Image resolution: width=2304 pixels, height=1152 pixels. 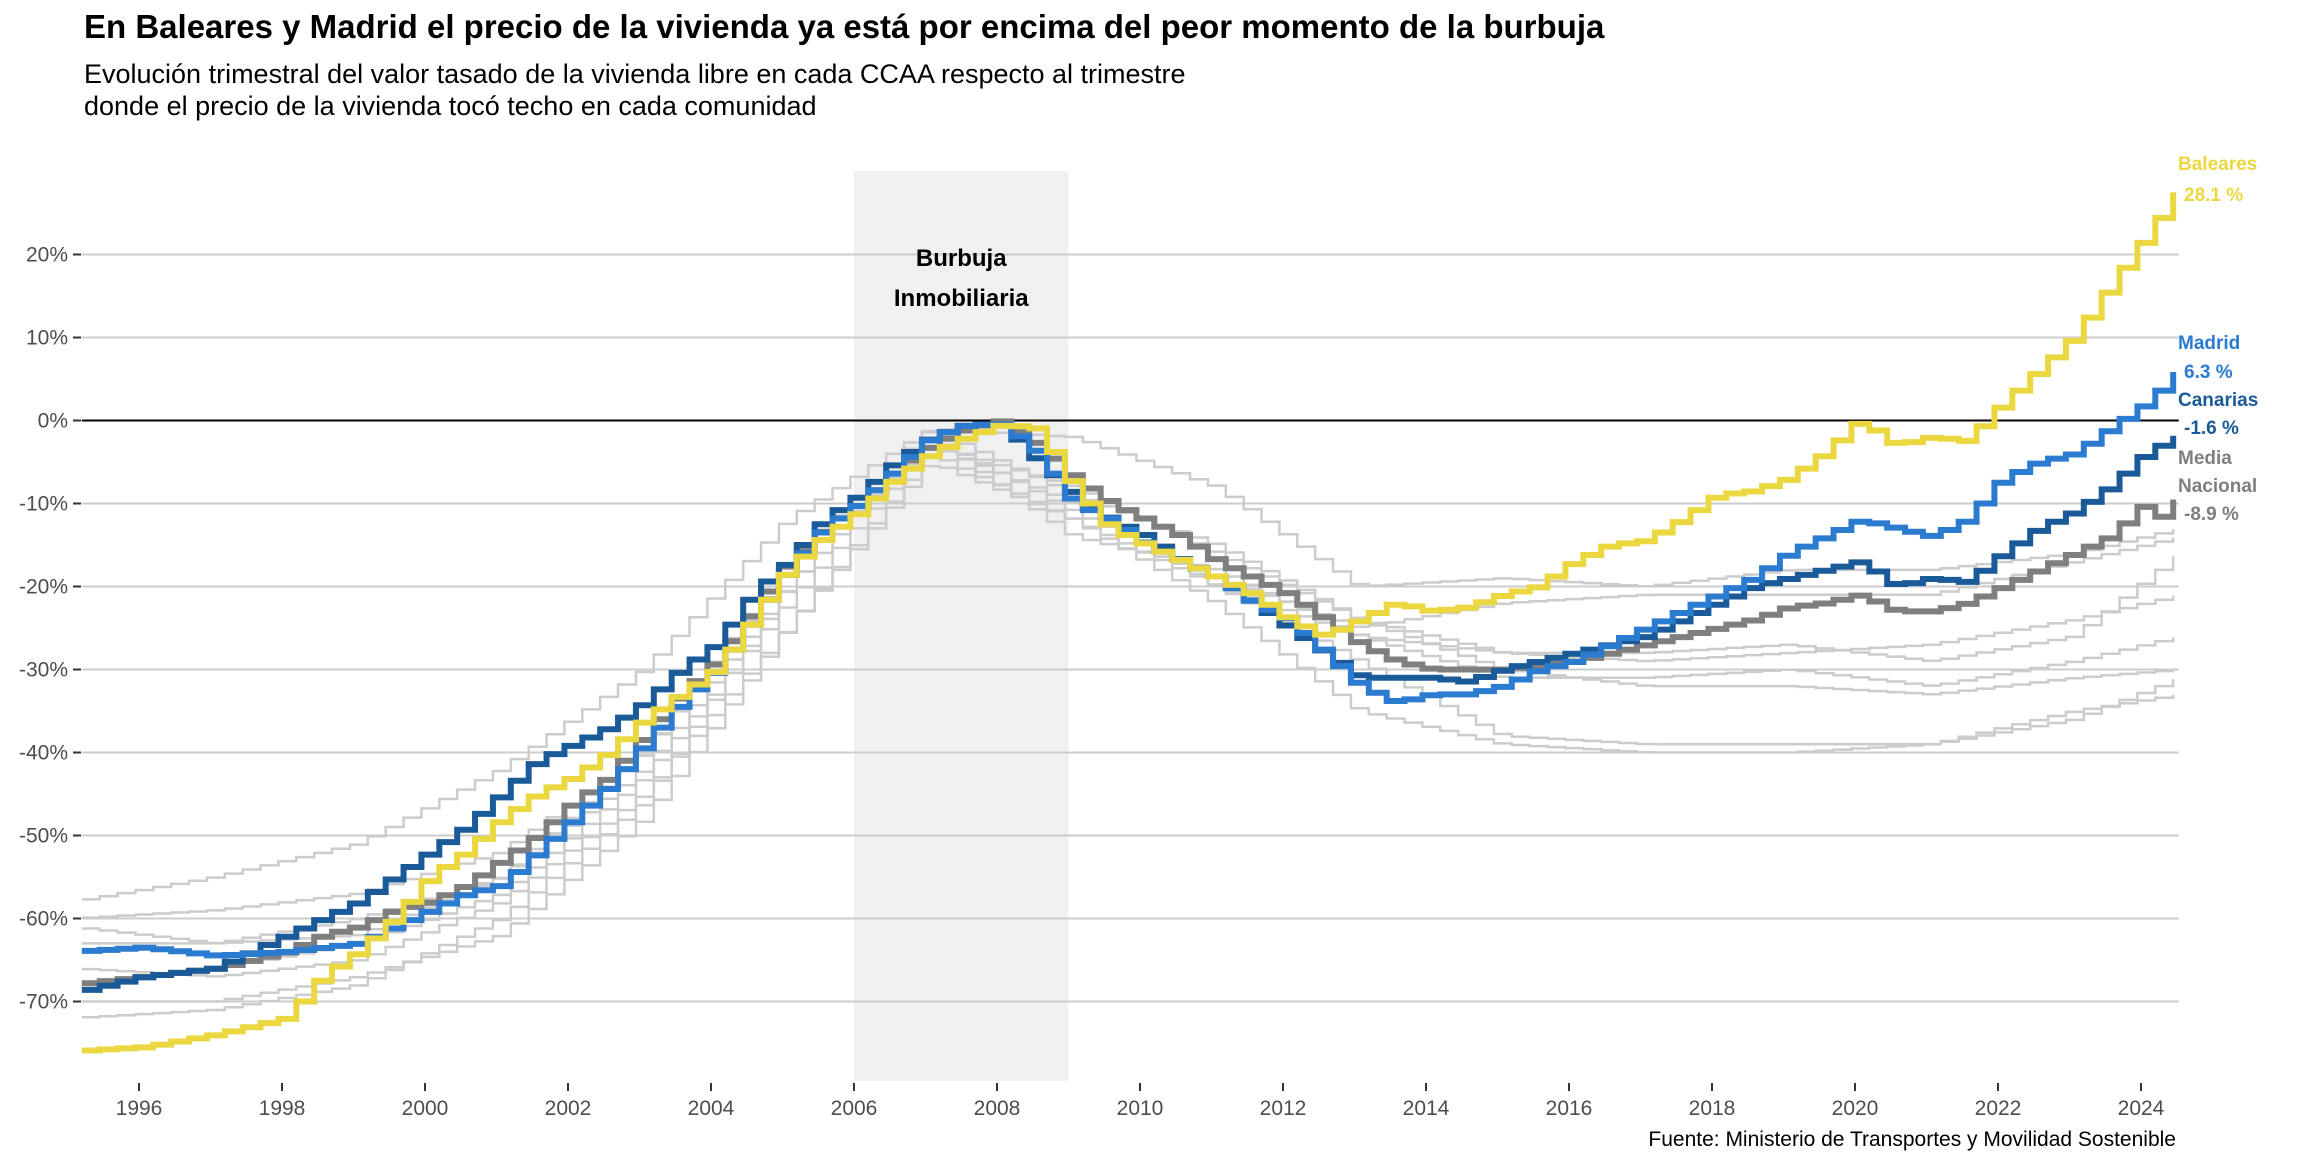 I want to click on x-tick-label: 2020, so click(x=1855, y=1108).